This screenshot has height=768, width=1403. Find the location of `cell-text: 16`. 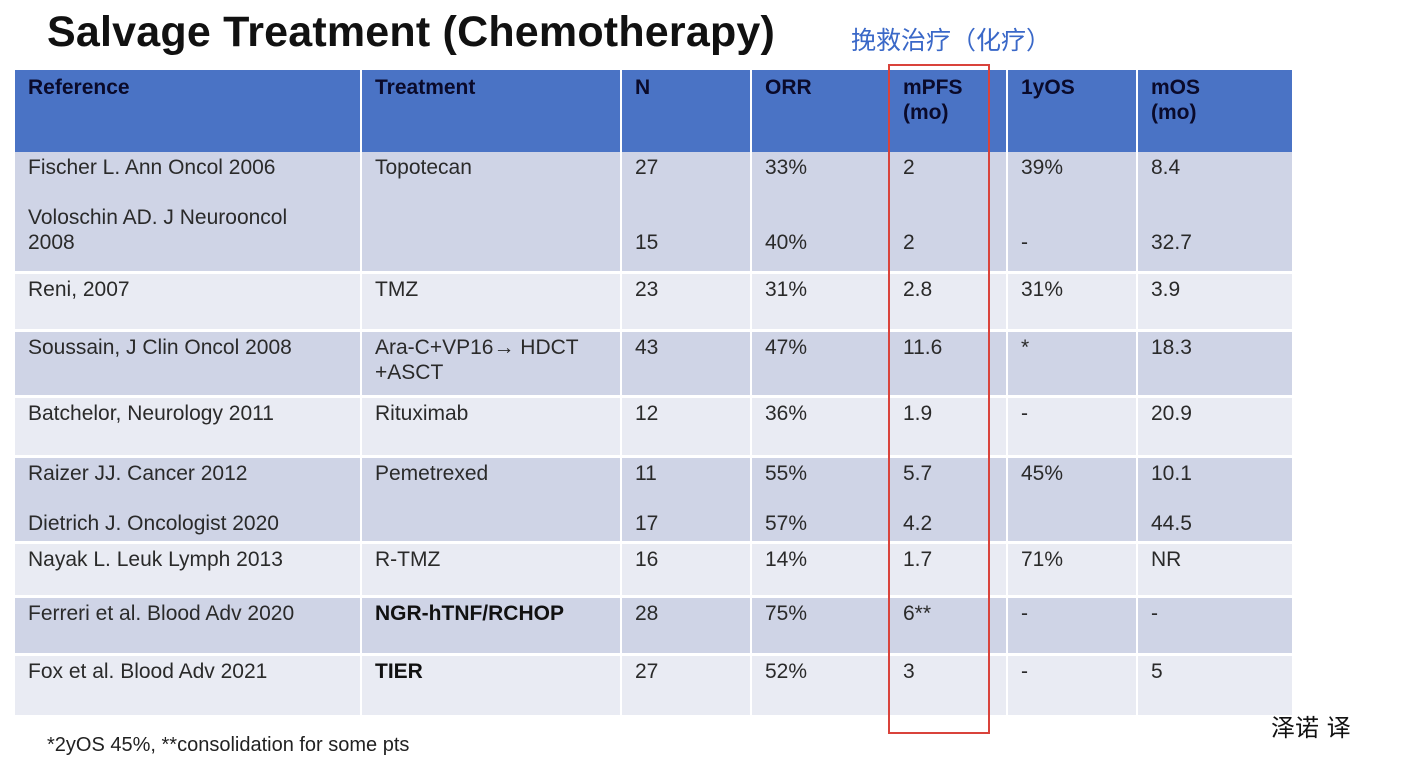

cell-text: 16 is located at coordinates (647, 559).